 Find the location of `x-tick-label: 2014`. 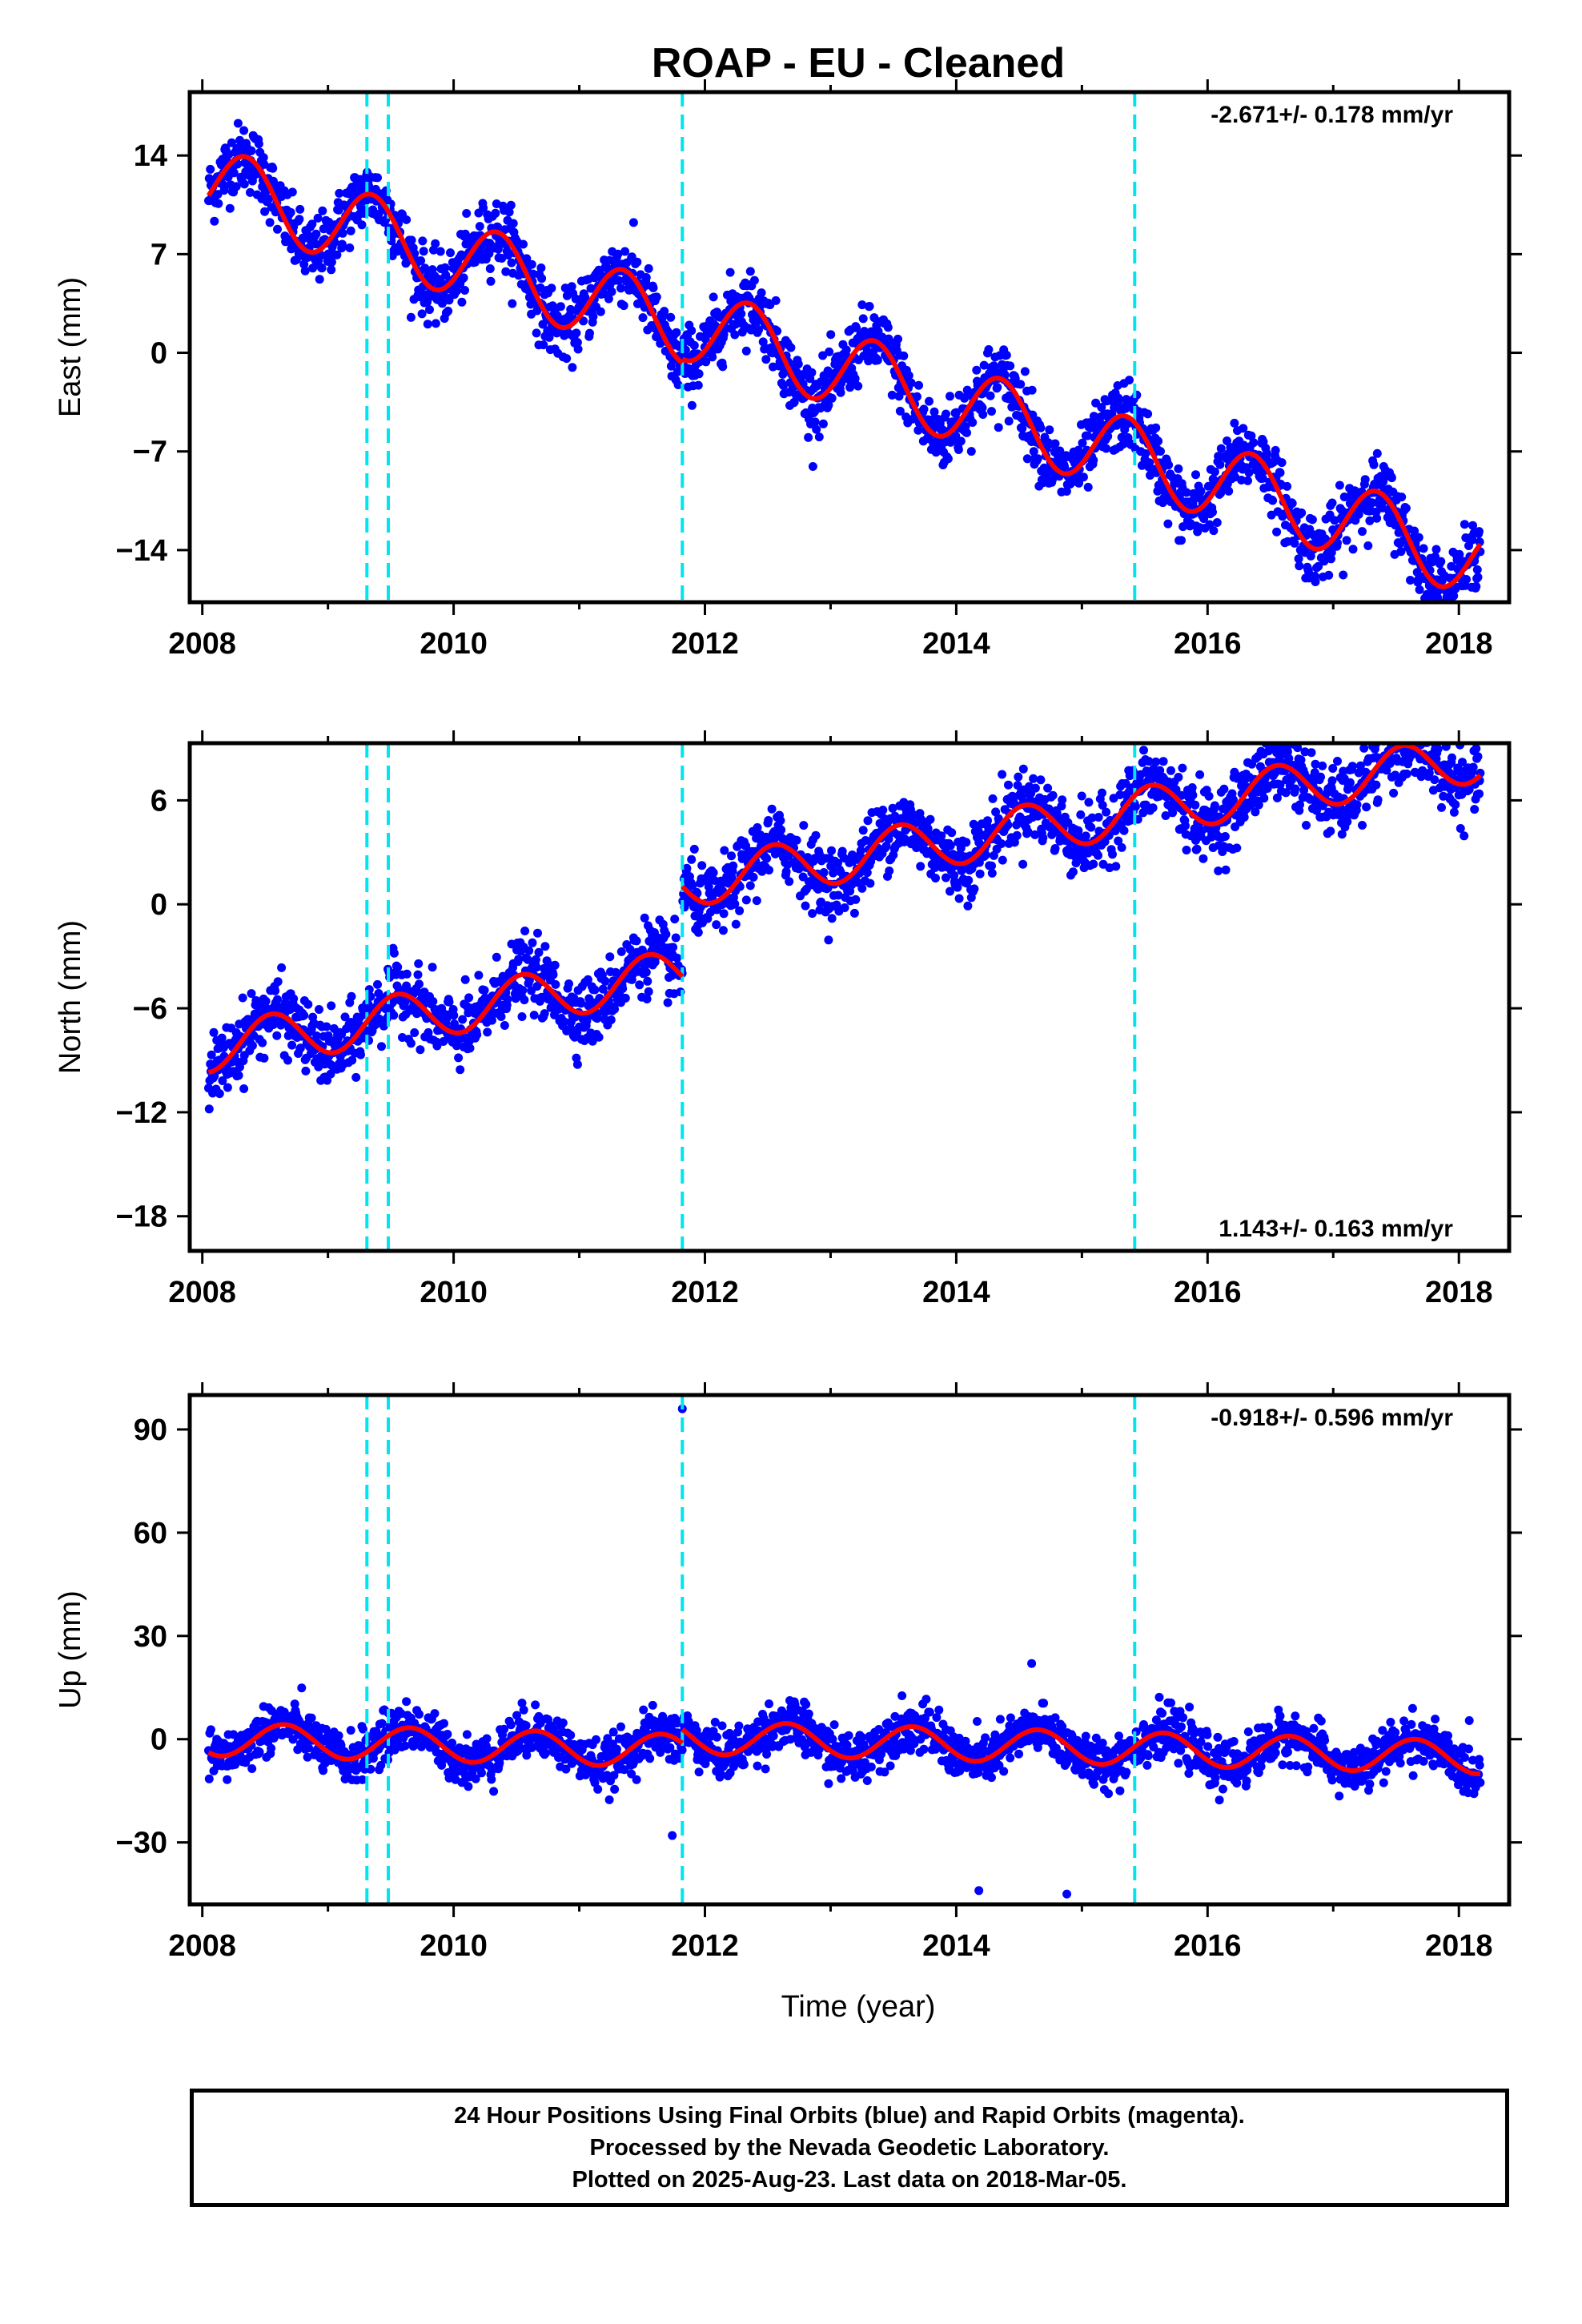

x-tick-label: 2014 is located at coordinates (956, 1292).